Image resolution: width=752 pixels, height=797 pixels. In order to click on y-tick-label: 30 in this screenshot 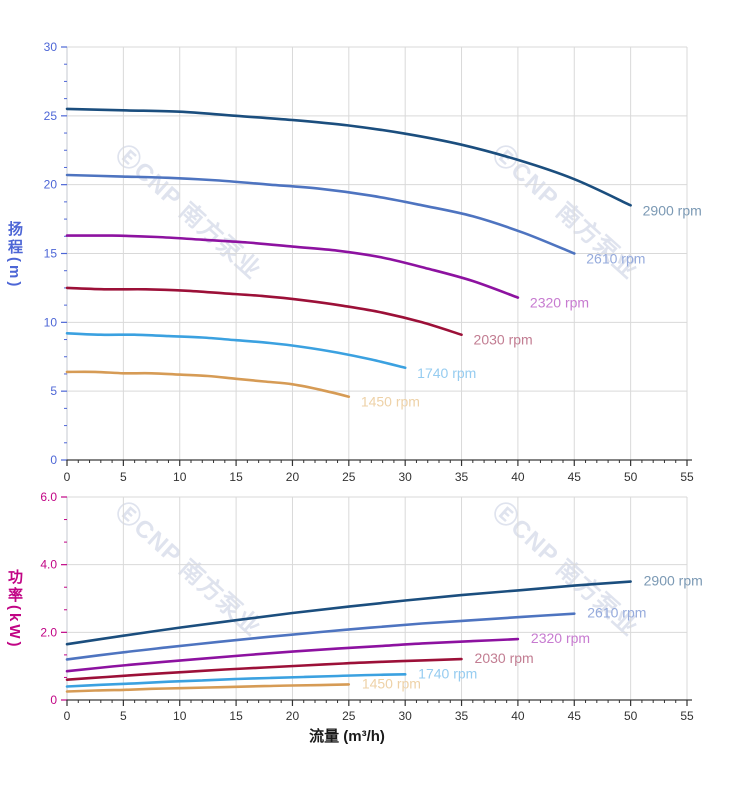, I will do `click(51, 47)`.